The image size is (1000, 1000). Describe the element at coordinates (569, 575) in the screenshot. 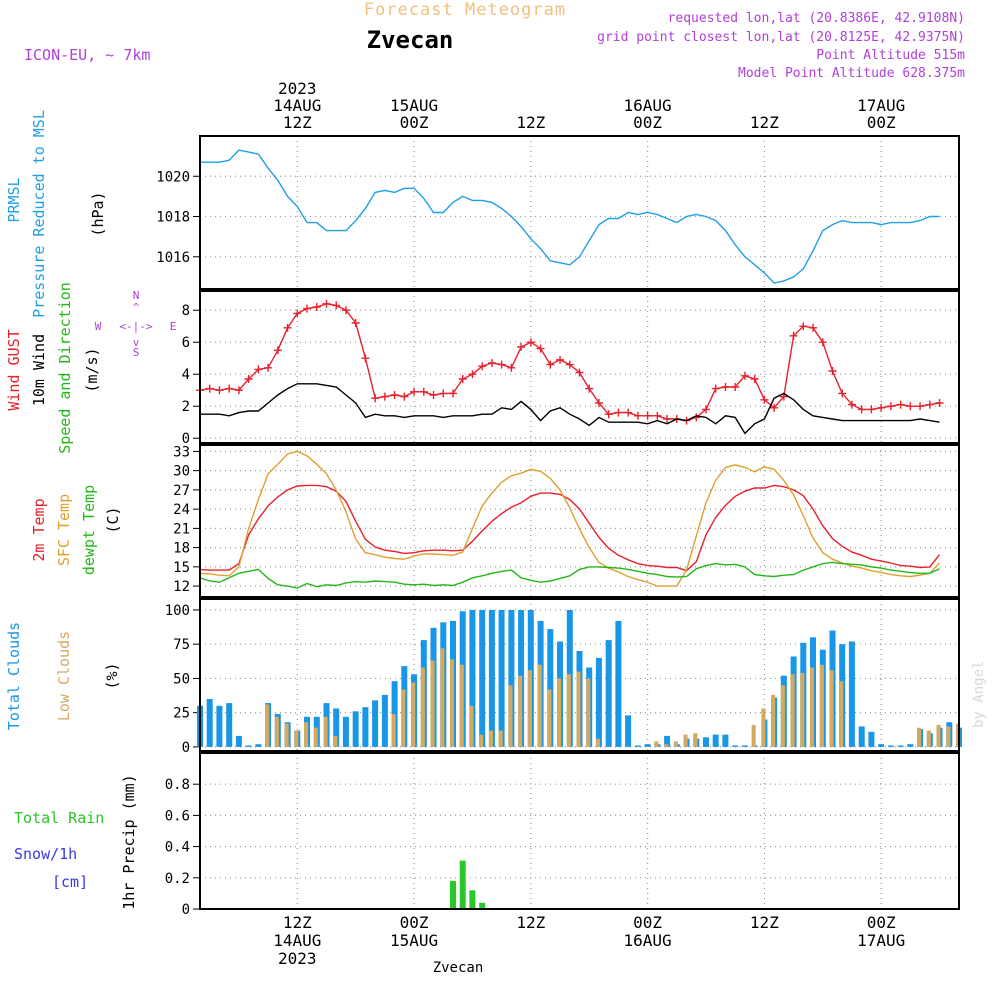

I see `series-line-dewpt-temp` at that location.